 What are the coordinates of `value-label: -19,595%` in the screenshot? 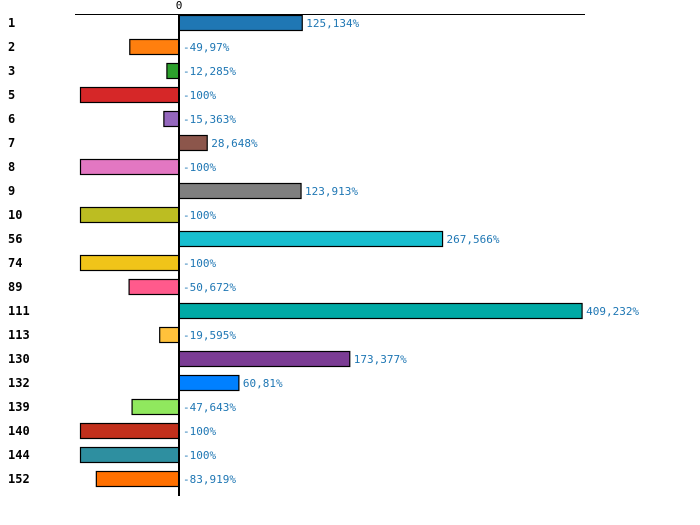 It's located at (209, 335).